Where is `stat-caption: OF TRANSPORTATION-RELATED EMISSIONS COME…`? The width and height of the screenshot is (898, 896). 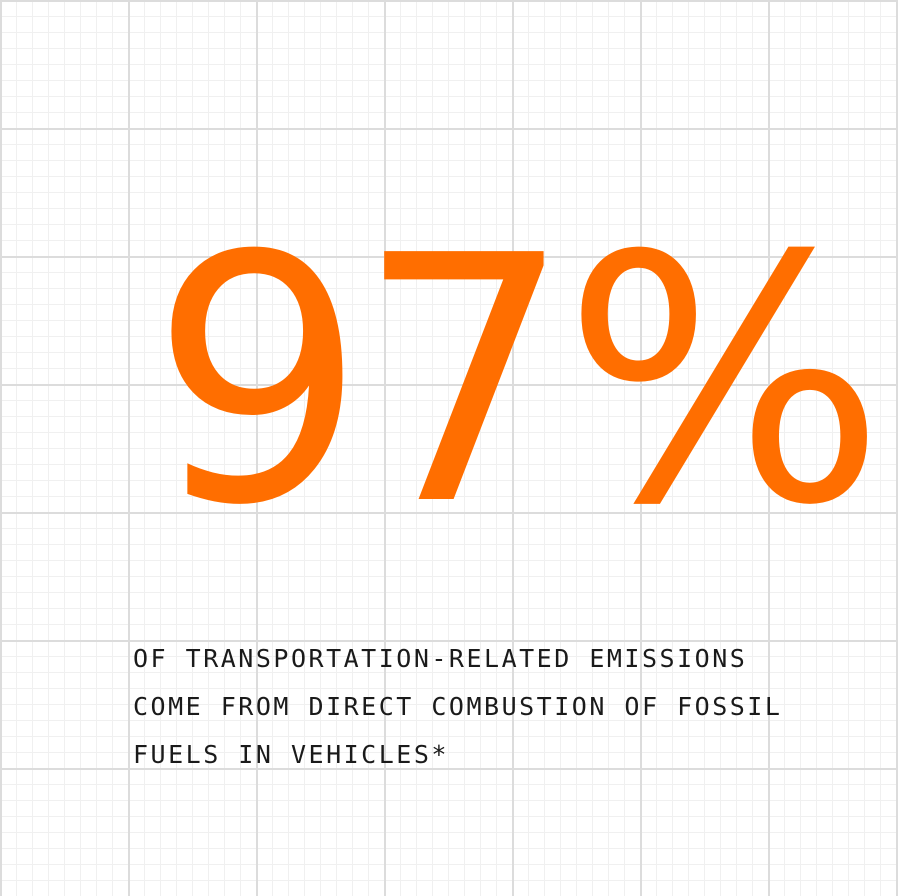
stat-caption: OF TRANSPORTATION-RELATED EMISSIONS COME… is located at coordinates (463, 707).